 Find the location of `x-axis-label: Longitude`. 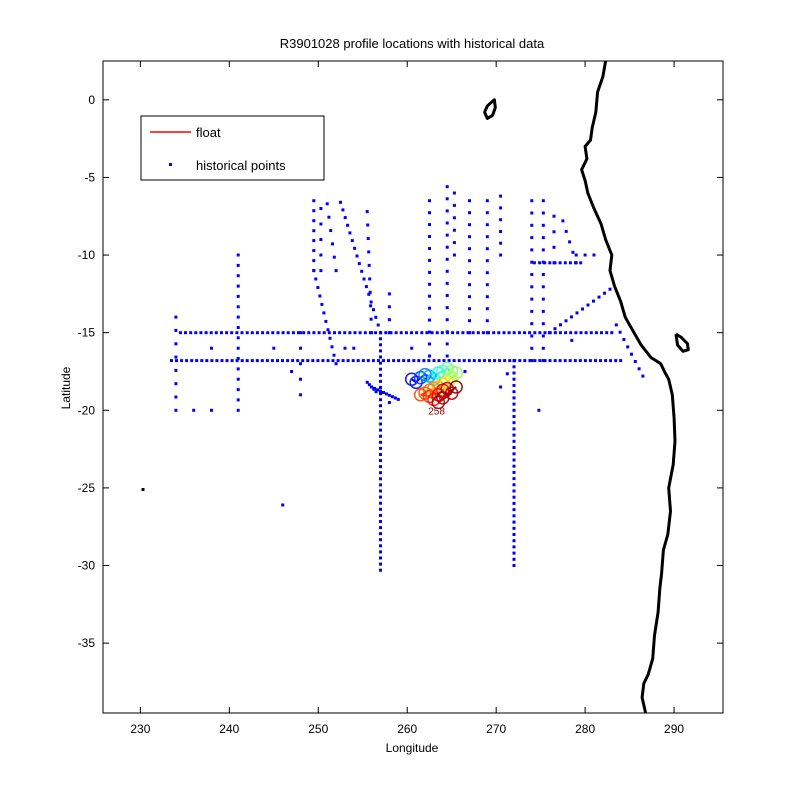

x-axis-label: Longitude is located at coordinates (412, 748).